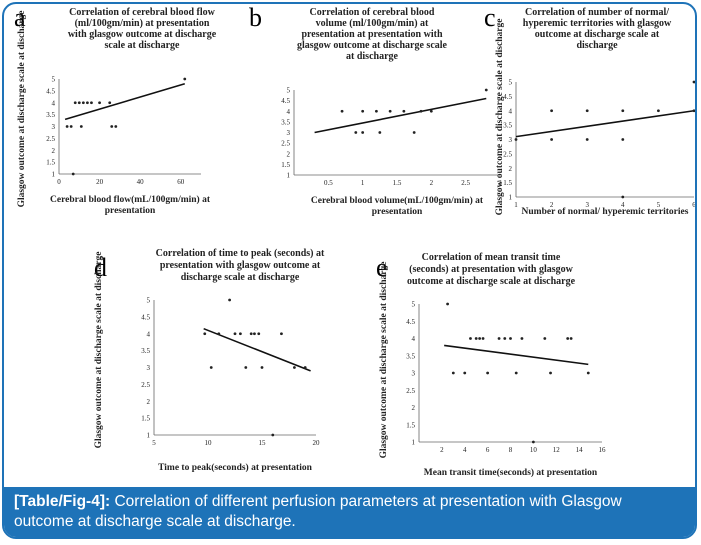 This screenshot has height=545, width=701. Describe the element at coordinates (552, 205) in the screenshot. I see `x-tick-label-c: 2` at that location.